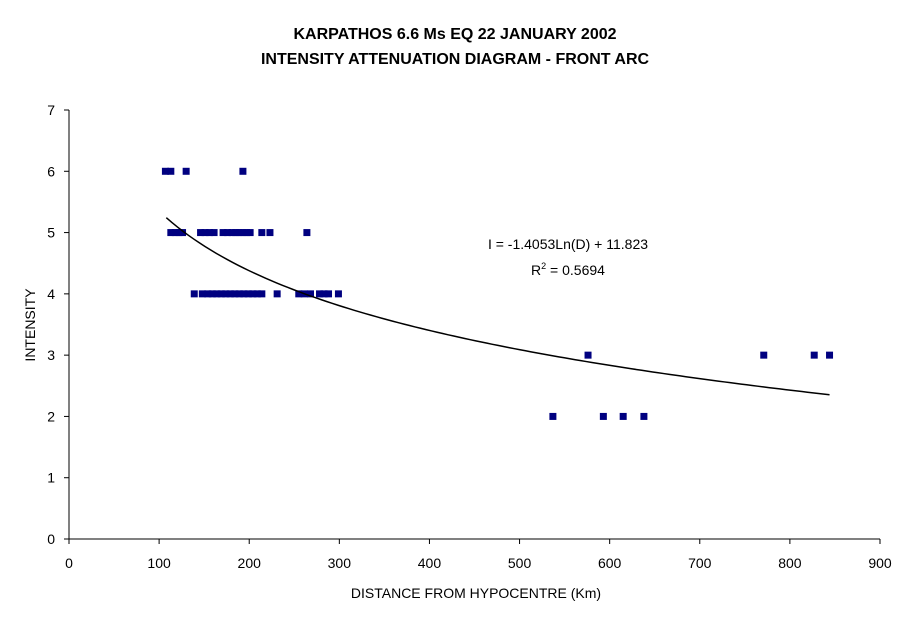  I want to click on y-axis-label: INTENSITY, so click(30, 325).